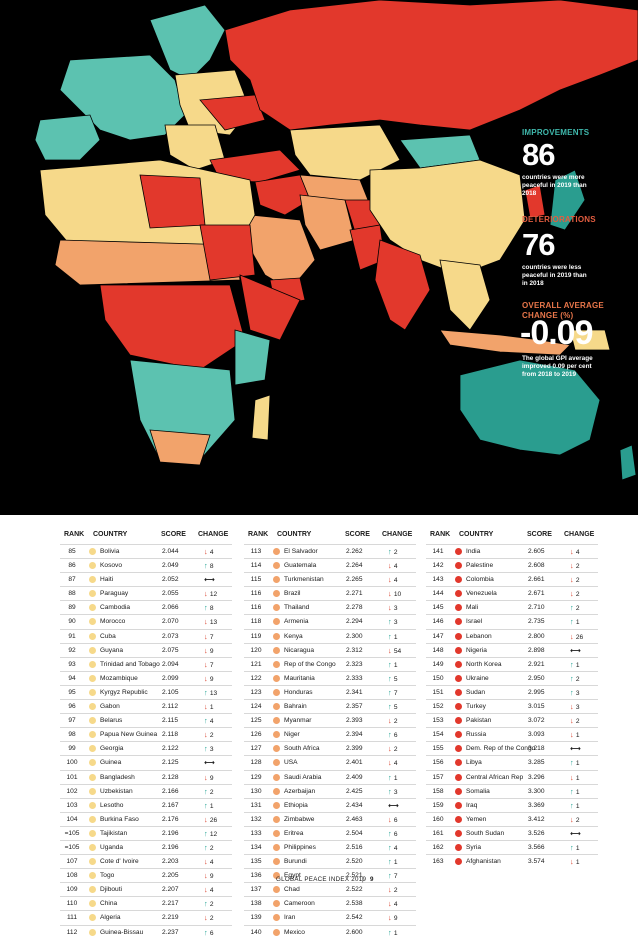  Describe the element at coordinates (119, 819) in the screenshot. I see `row-country: Burkina Faso` at that location.